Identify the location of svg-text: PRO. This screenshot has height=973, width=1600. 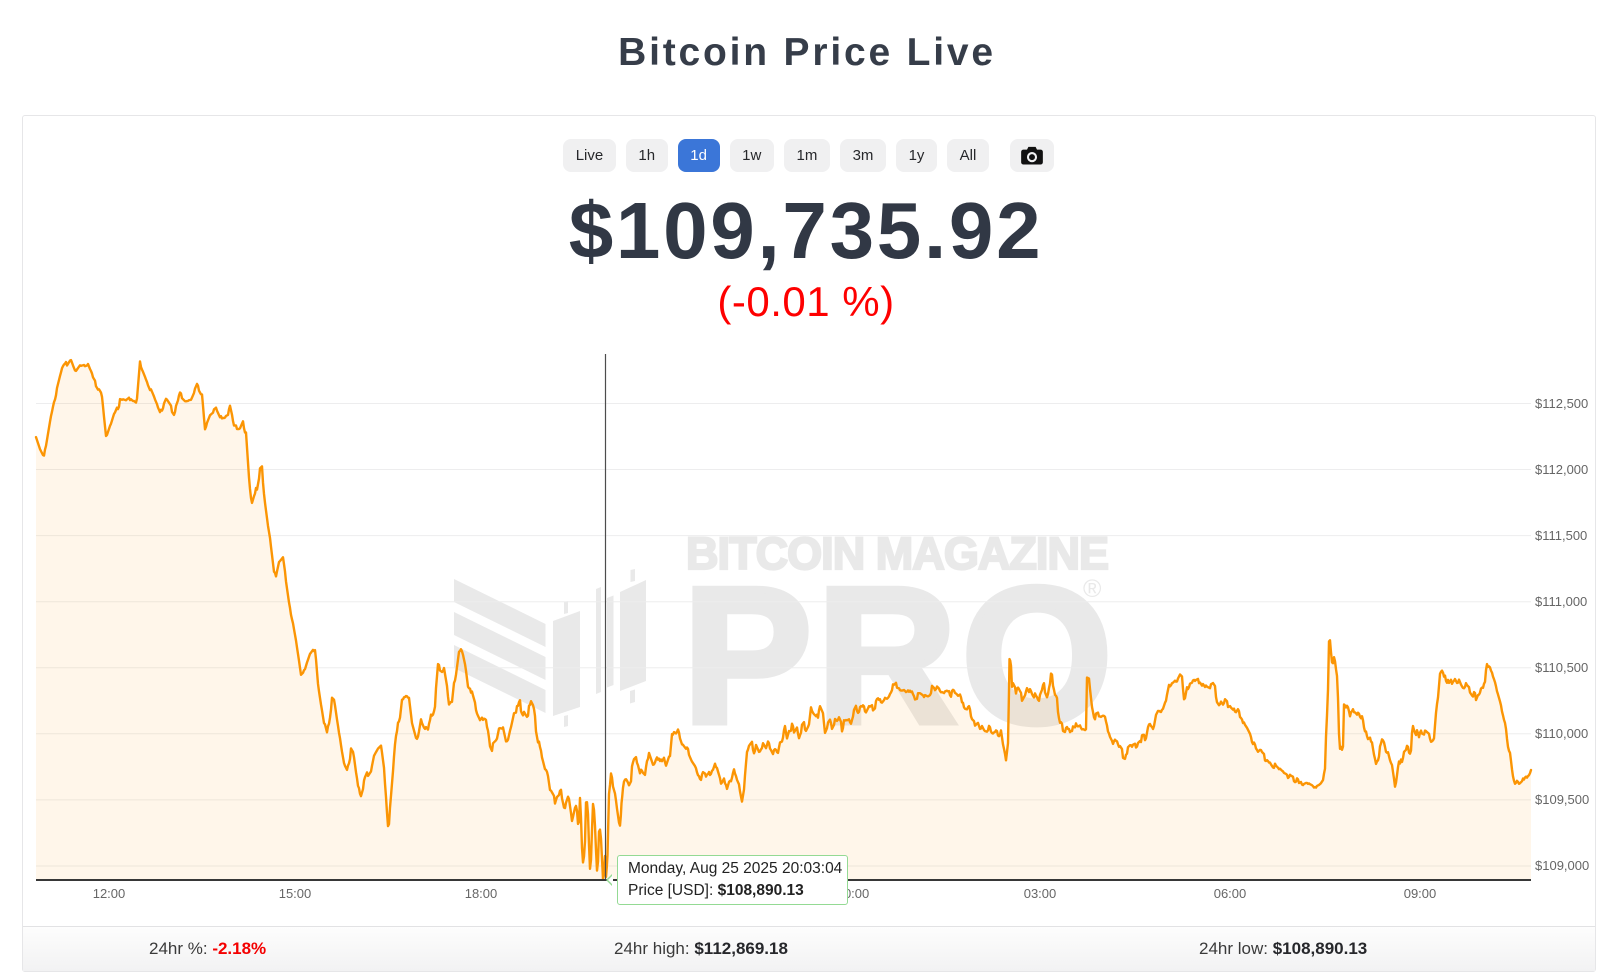
(897, 655).